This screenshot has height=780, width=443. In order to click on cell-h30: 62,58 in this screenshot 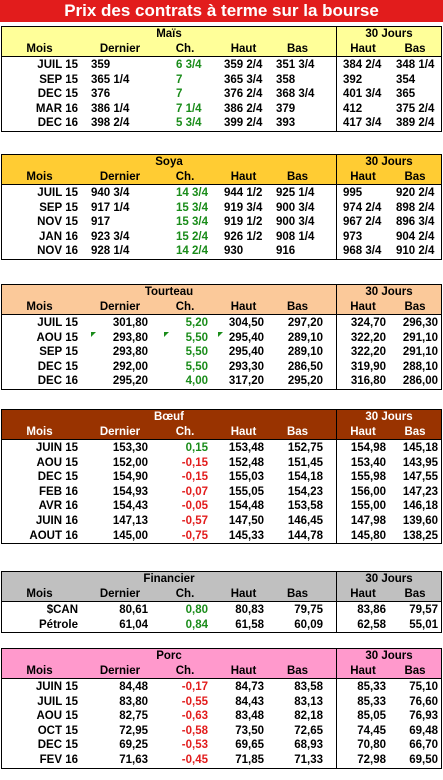, I will do `click(371, 624)`.